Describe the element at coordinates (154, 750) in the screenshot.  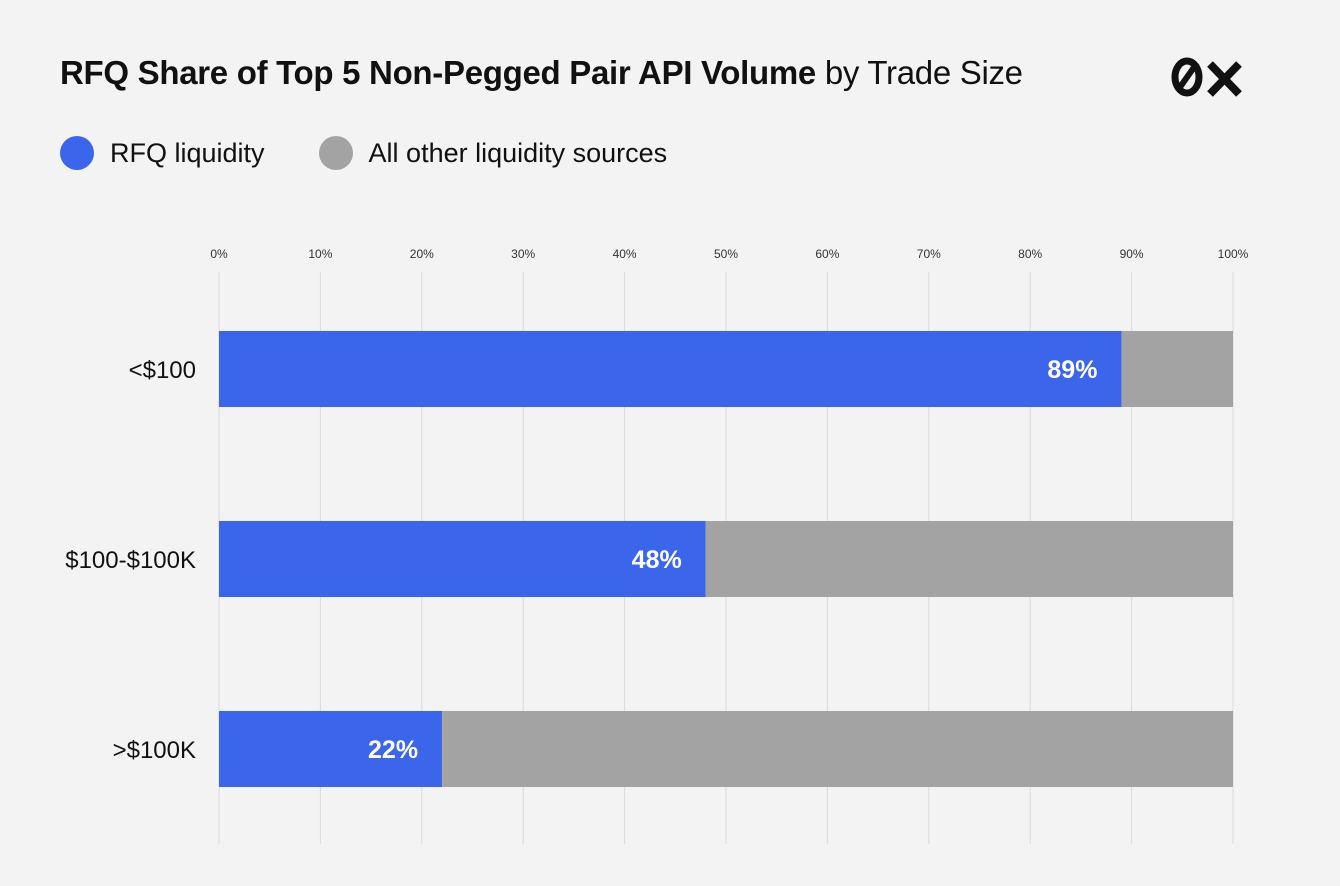
I see `category-label: >$100K` at that location.